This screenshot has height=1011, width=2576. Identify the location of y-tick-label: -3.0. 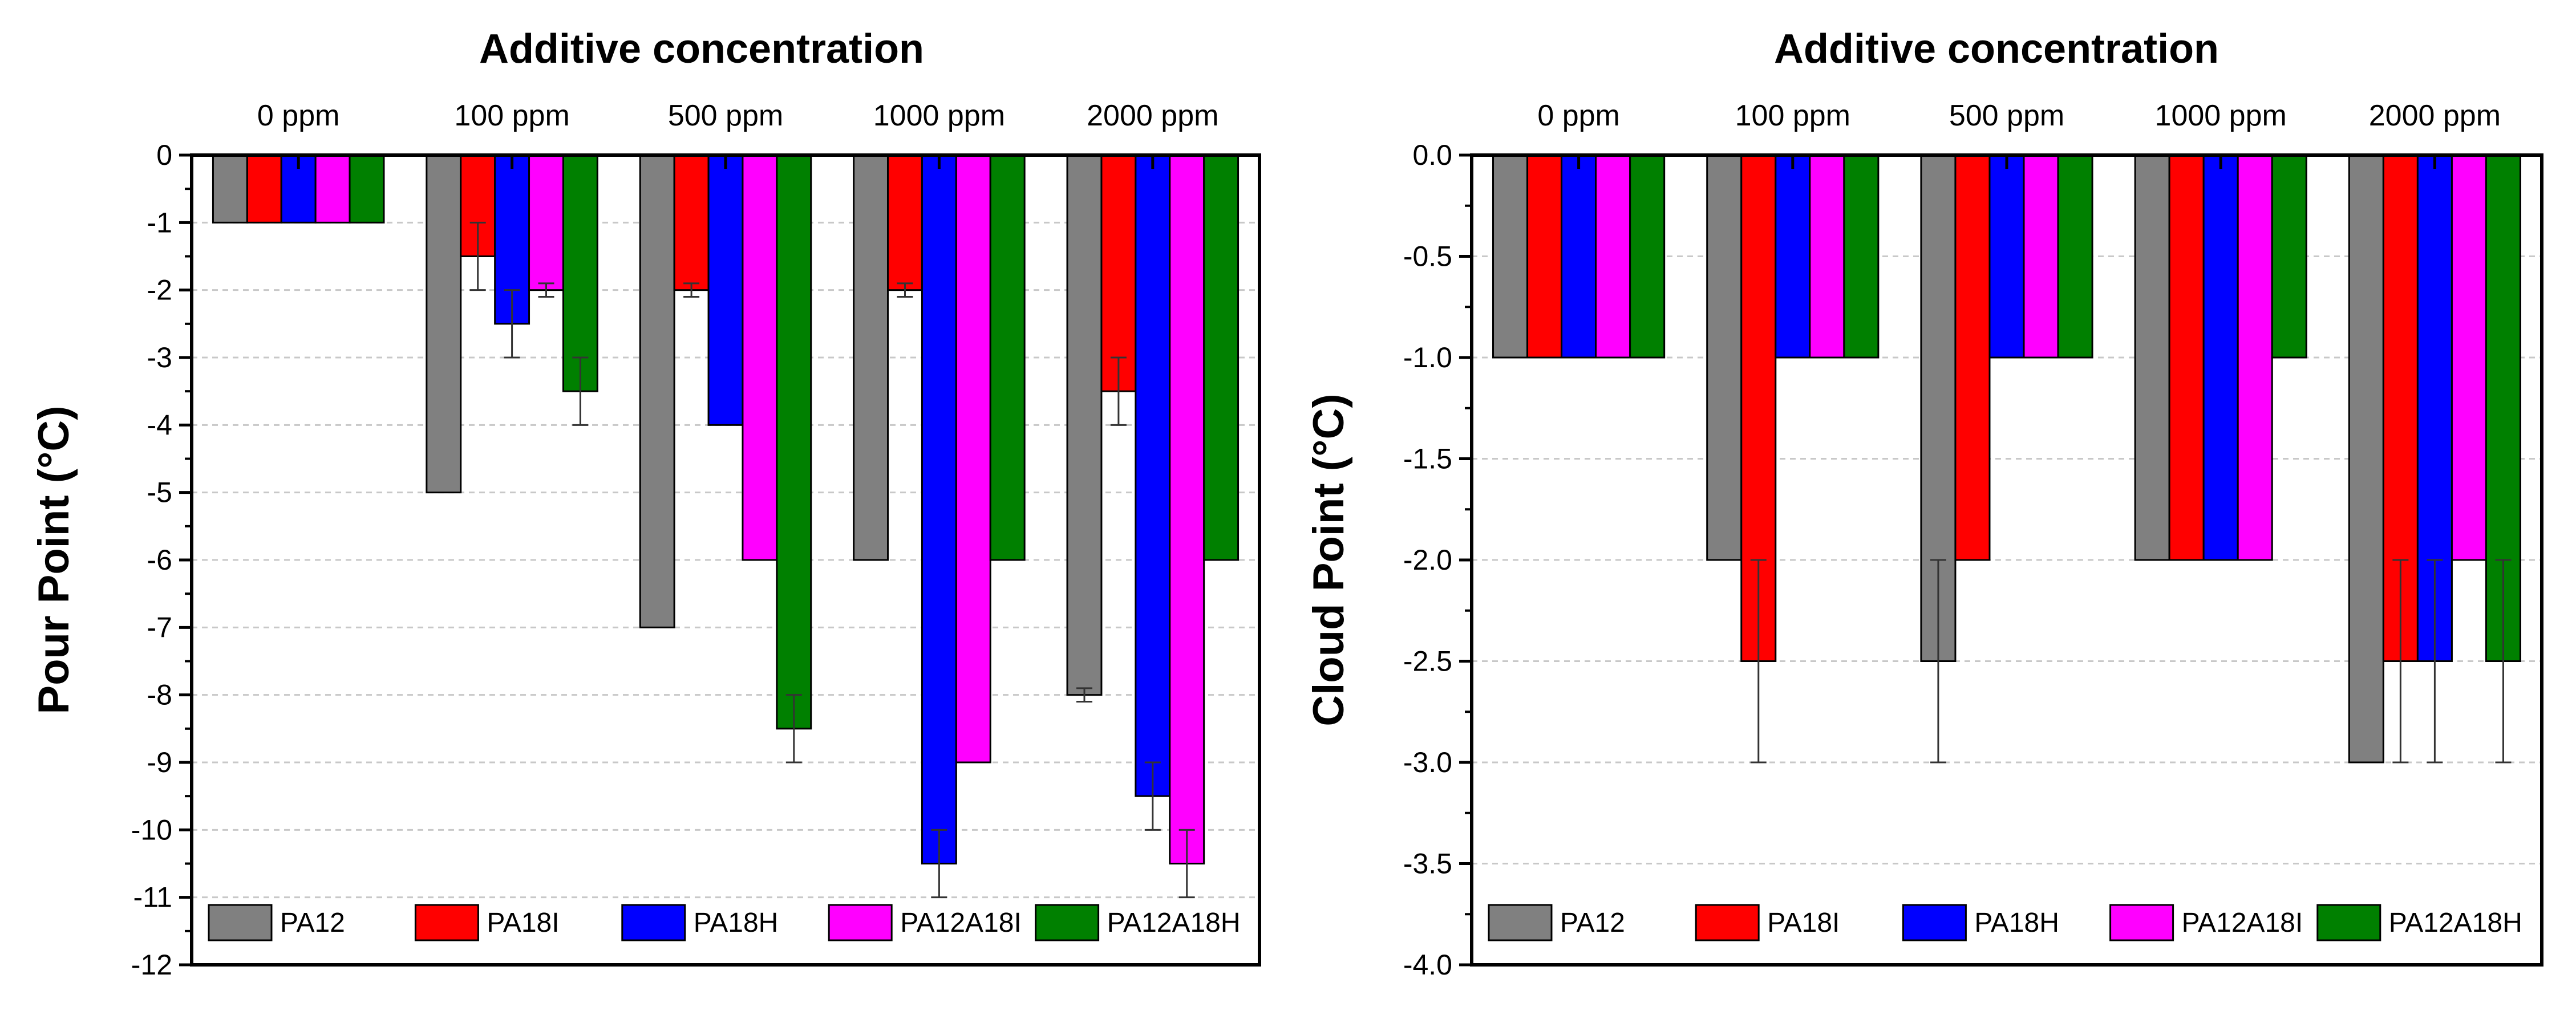
(1427, 762).